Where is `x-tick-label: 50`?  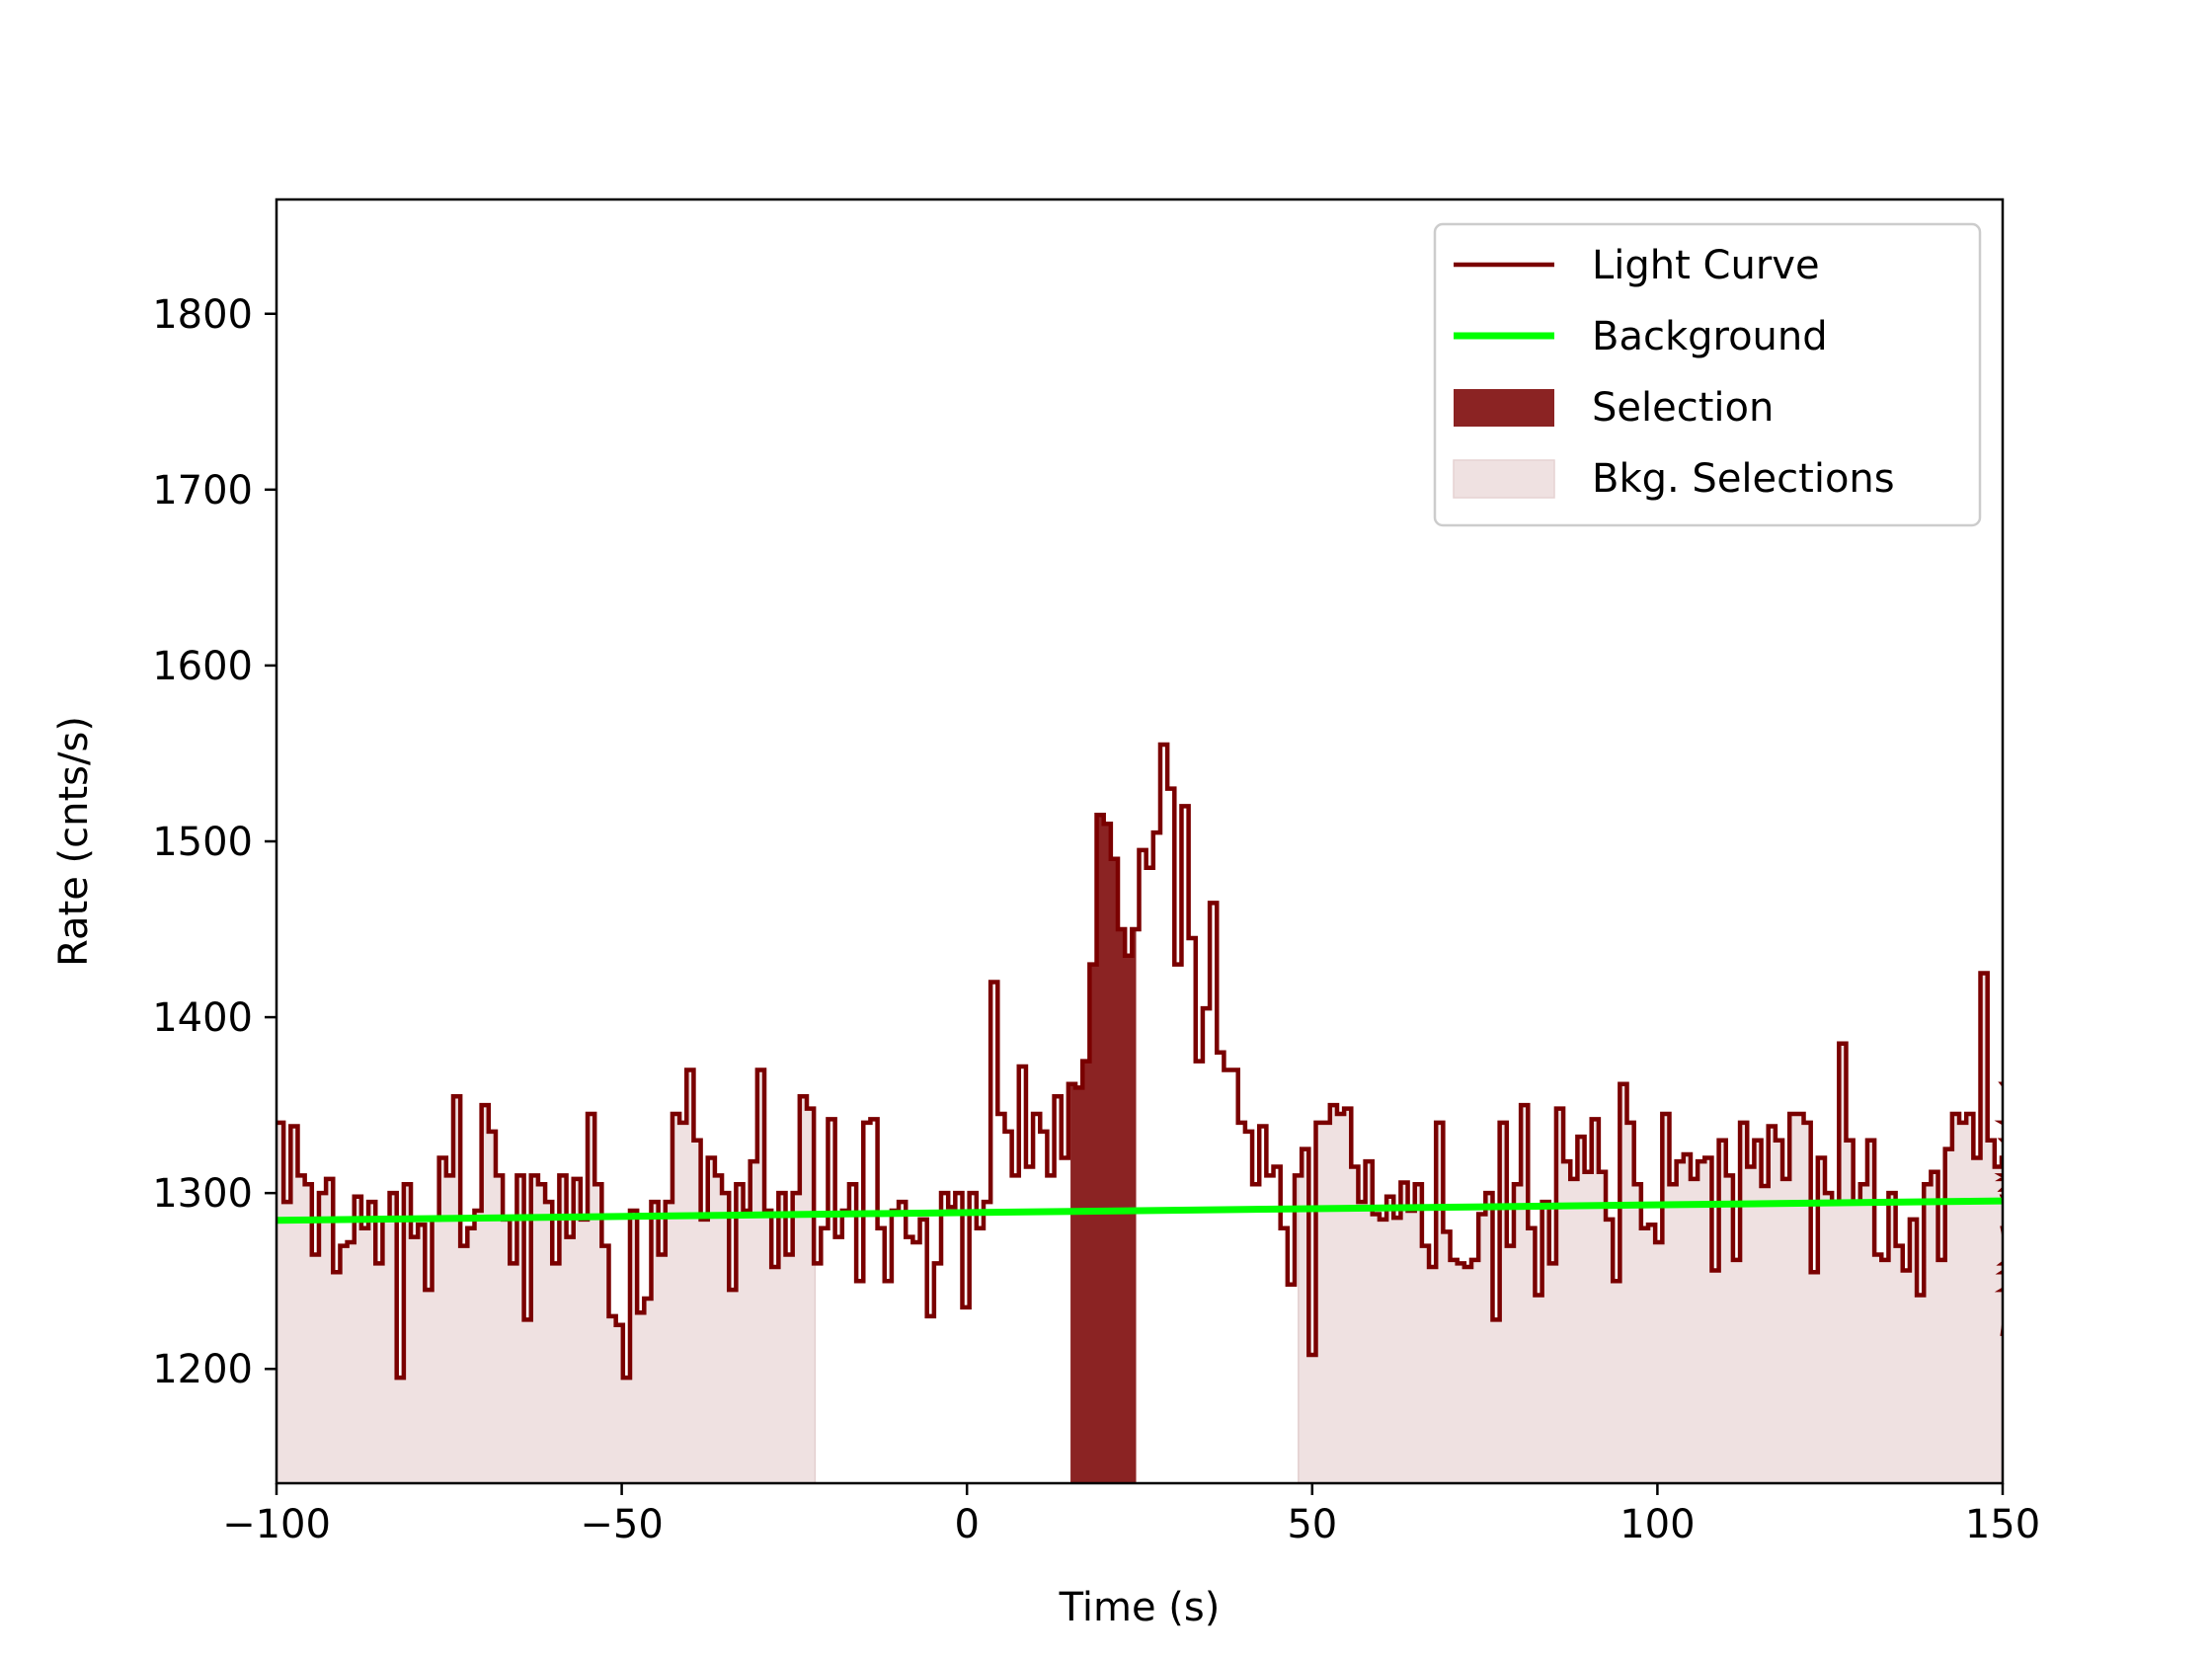
x-tick-label: 50 is located at coordinates (1312, 1525).